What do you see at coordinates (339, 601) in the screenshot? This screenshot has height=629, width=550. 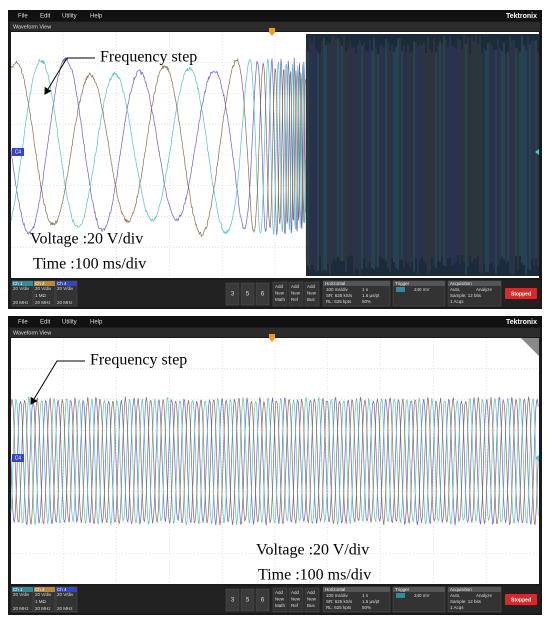 I see `horizontal-setting: SR: 625 kS/s` at bounding box center [339, 601].